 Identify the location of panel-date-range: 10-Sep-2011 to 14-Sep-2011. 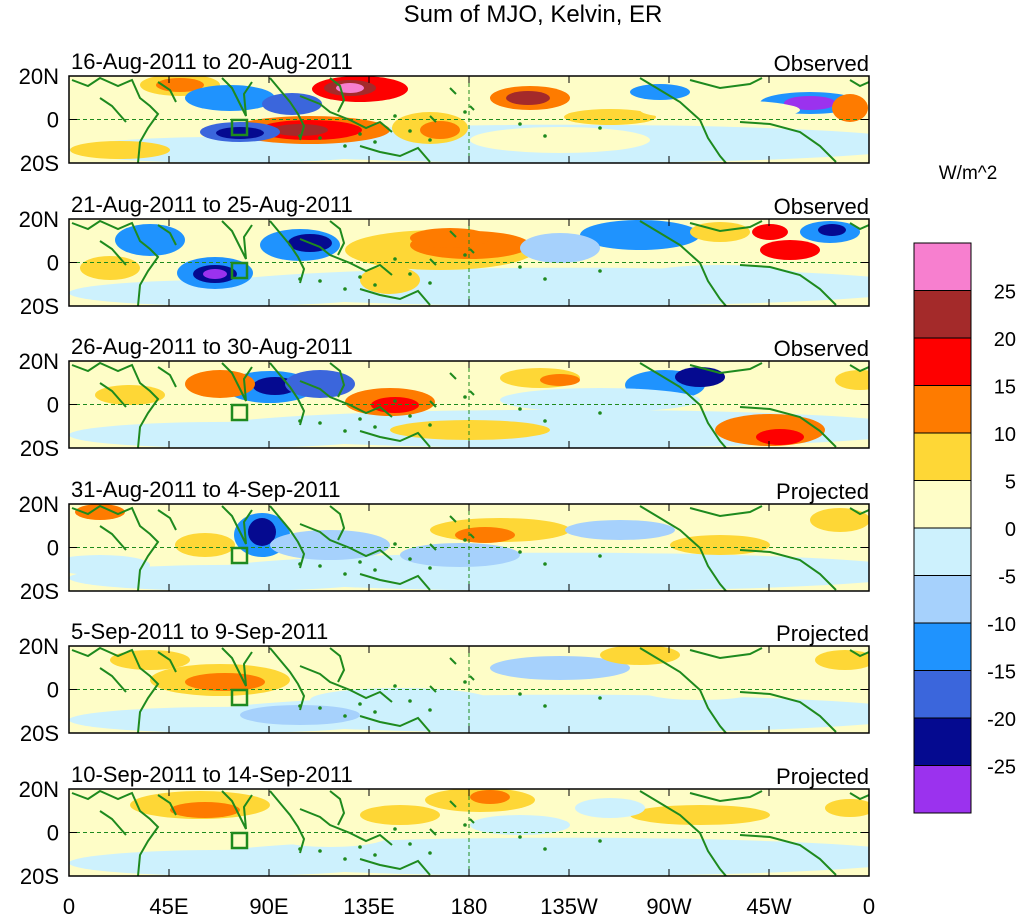
(212, 774).